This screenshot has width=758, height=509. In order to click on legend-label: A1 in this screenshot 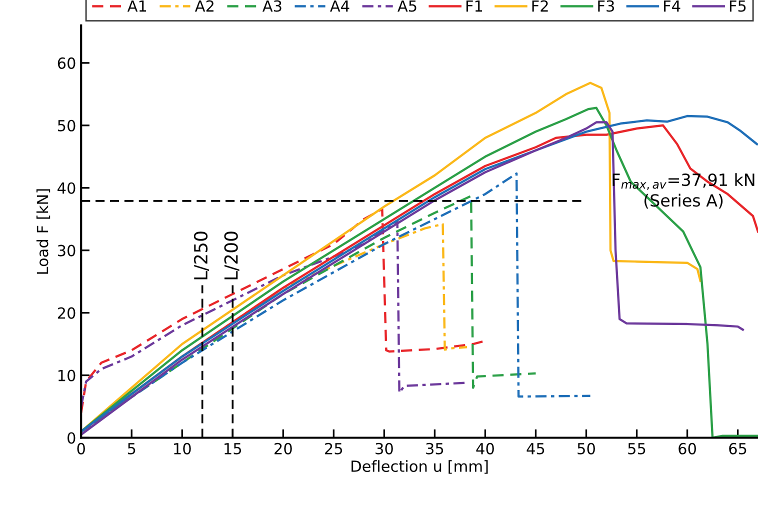, I will do `click(136, 6)`.